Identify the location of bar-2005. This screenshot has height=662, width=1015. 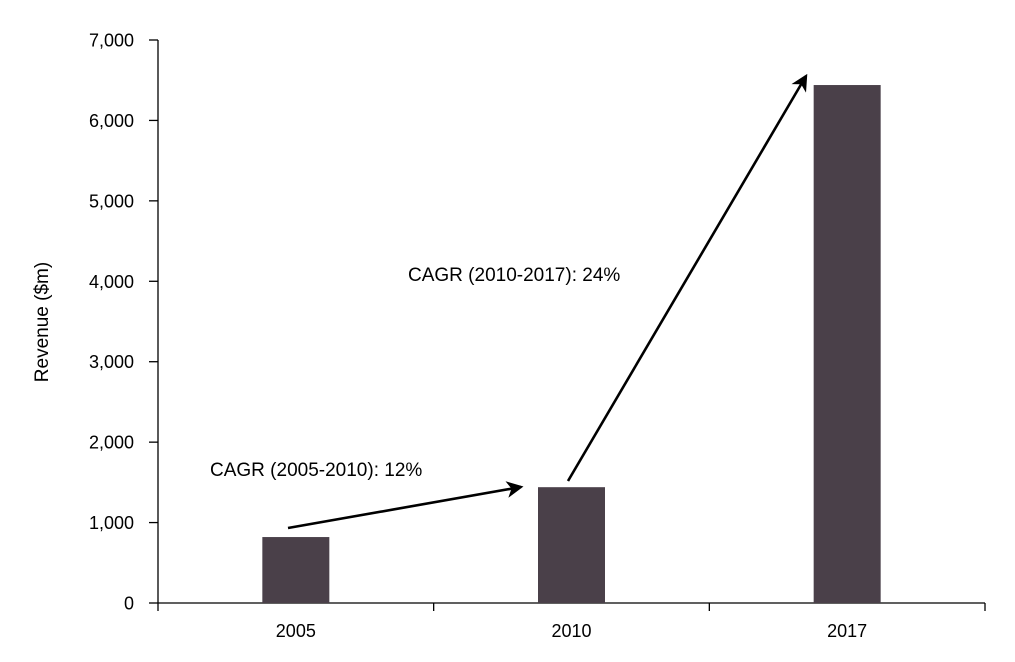
(296, 570).